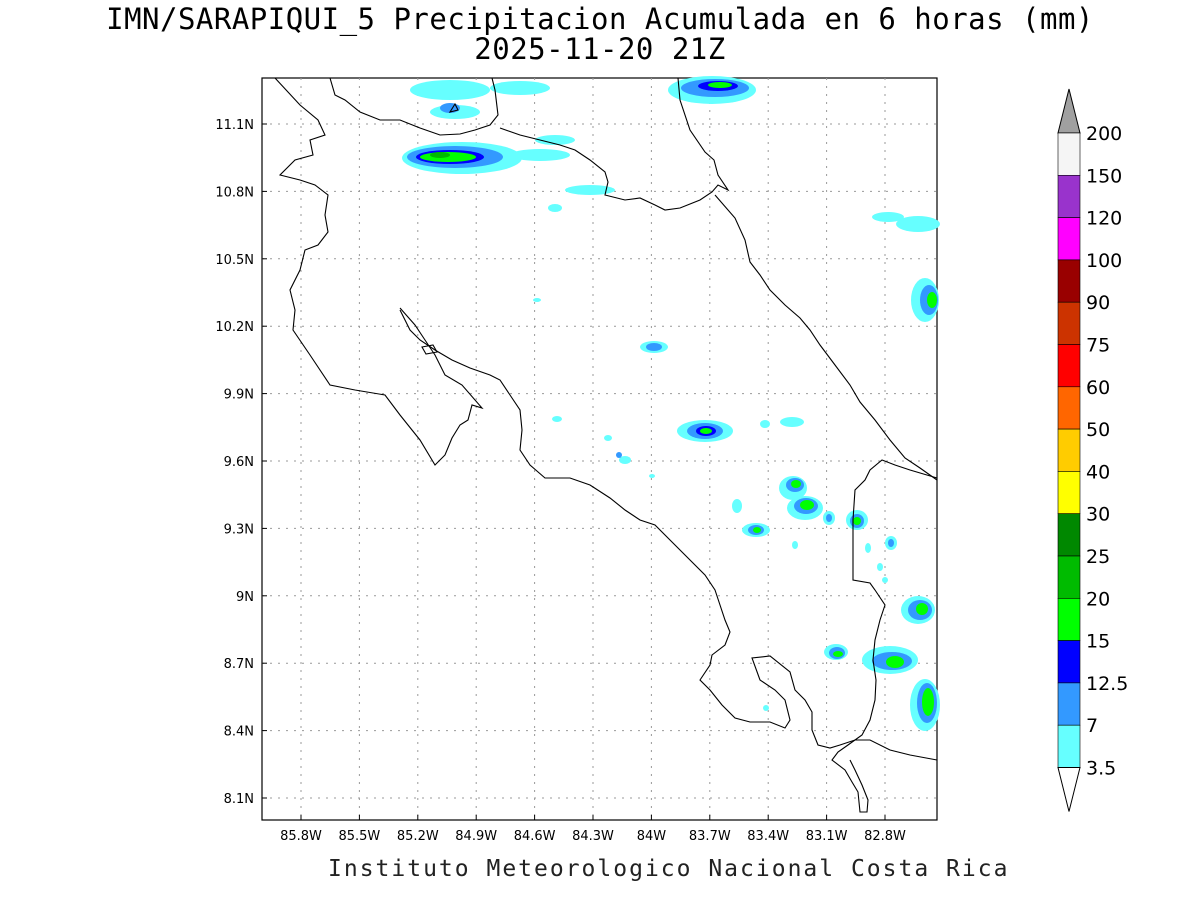 This screenshot has height=900, width=1200. Describe the element at coordinates (1098, 599) in the screenshot. I see `colorbar-label: 20` at that location.